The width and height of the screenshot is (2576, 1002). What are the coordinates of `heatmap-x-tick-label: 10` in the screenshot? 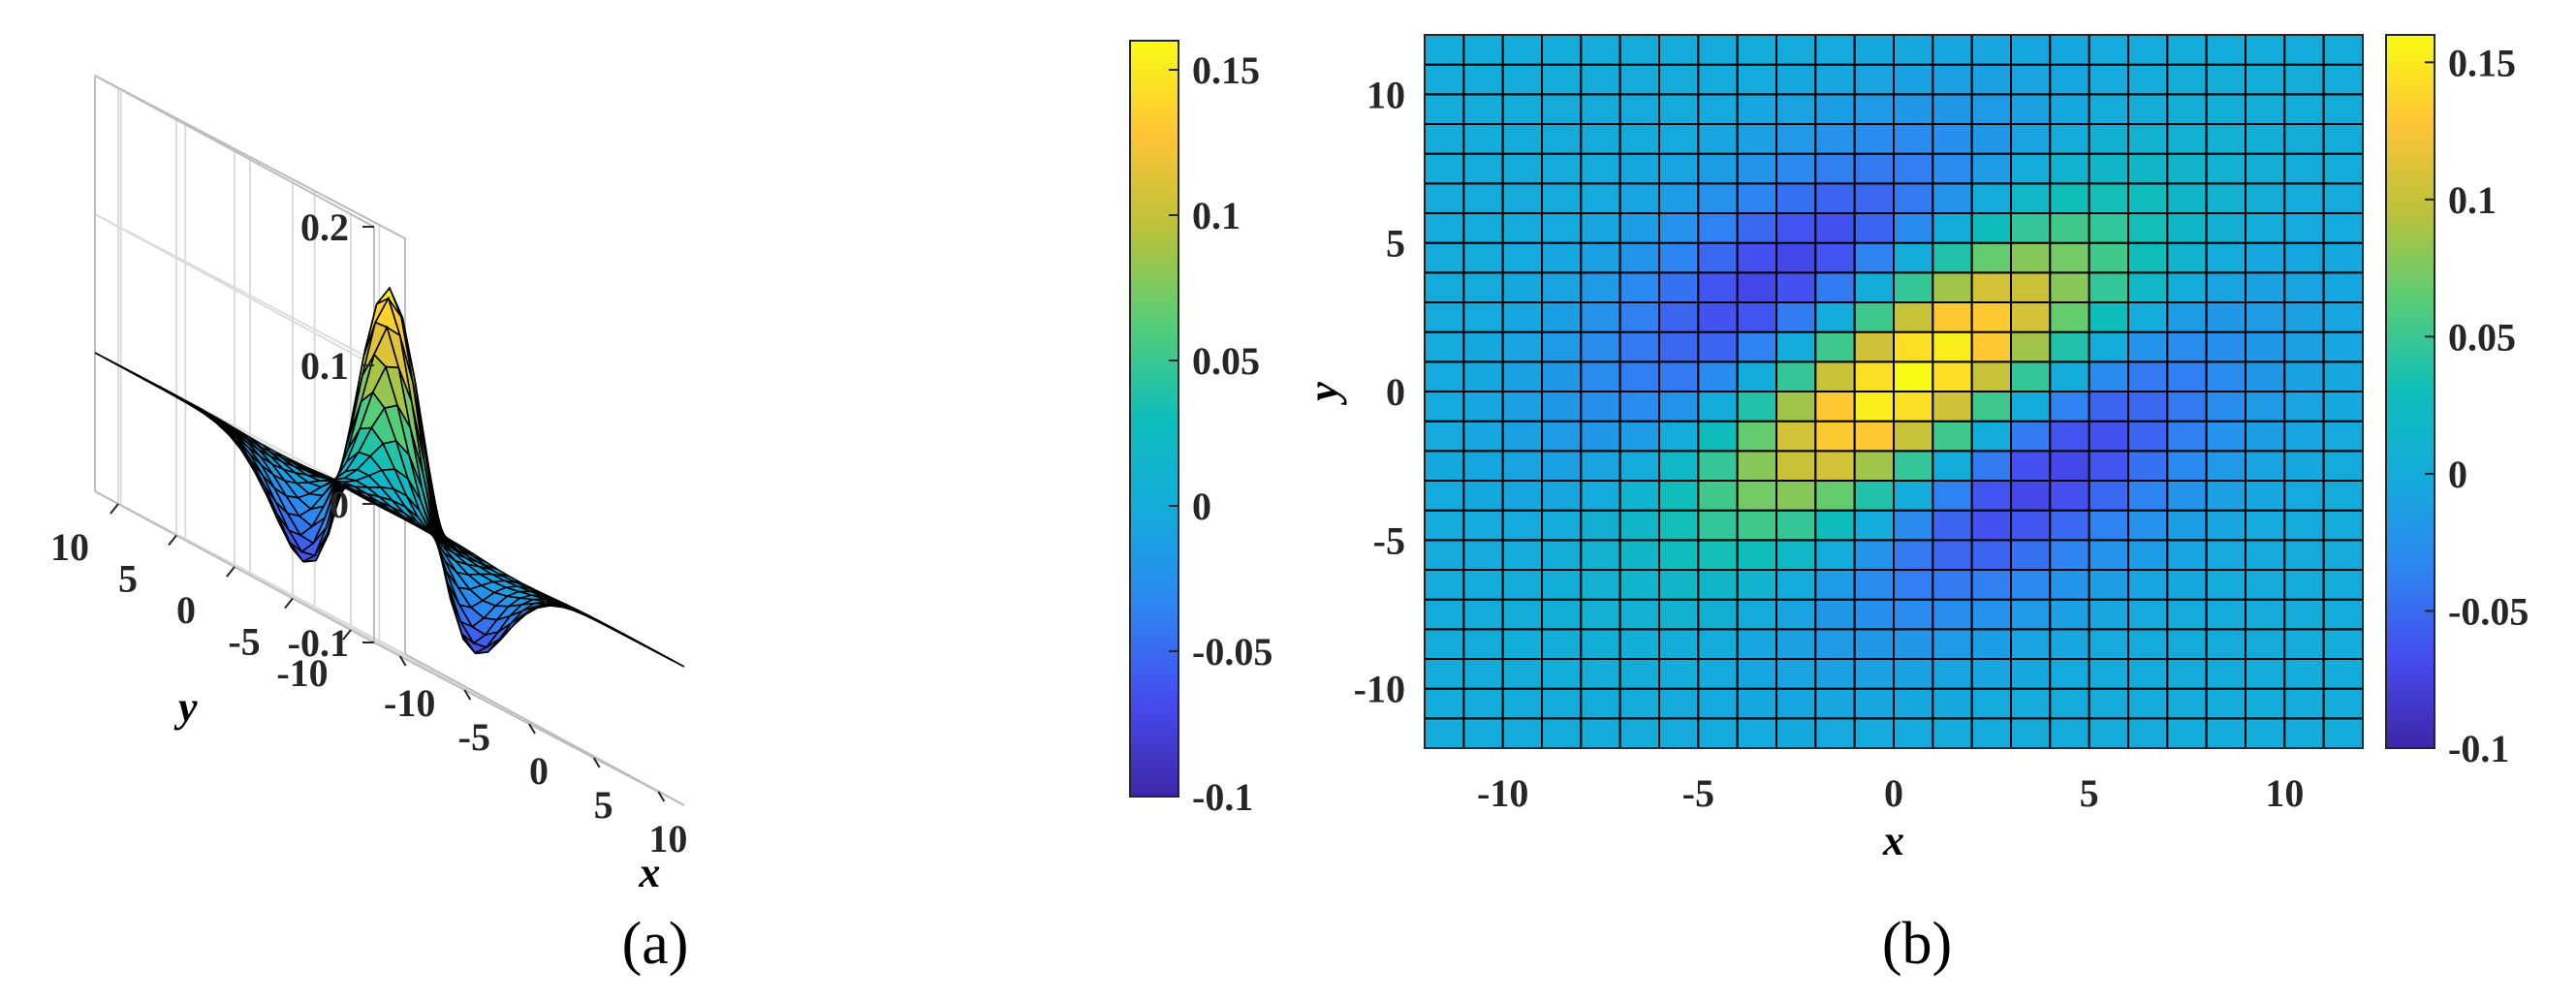 It's located at (2284, 793).